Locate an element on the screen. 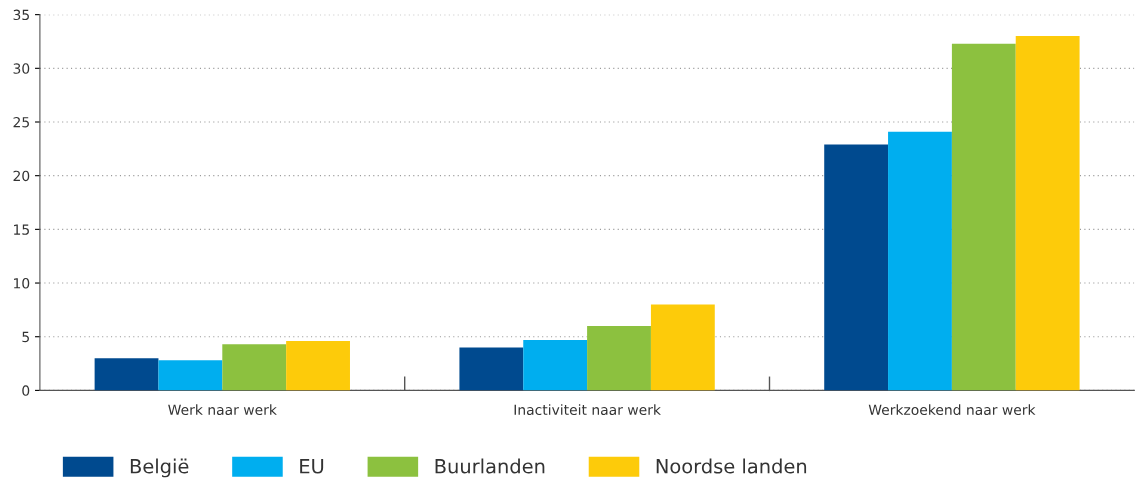 This screenshot has height=488, width=1140. y-tick-label: 5 is located at coordinates (25, 337).